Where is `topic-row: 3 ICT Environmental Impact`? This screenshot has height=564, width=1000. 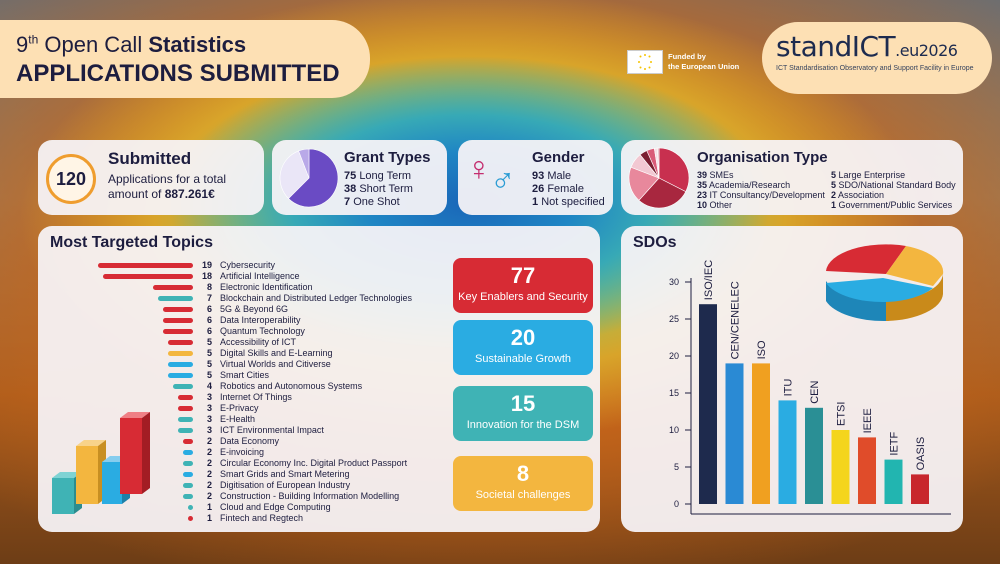
topic-row: 3 ICT Environmental Impact is located at coordinates (243, 430).